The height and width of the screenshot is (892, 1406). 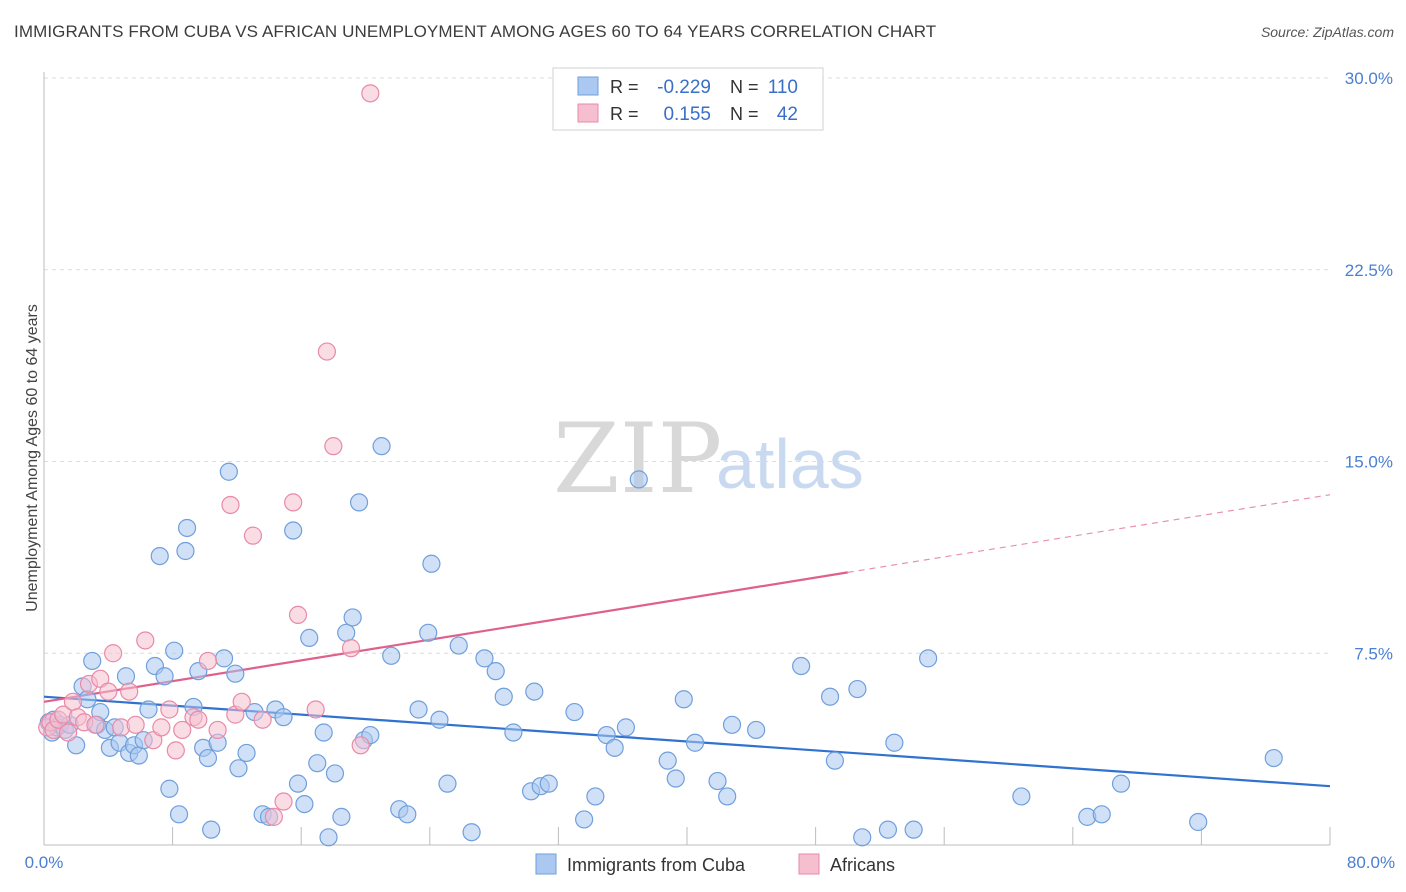 I want to click on x-tick-label-max: 80.0%, so click(x=1371, y=862).